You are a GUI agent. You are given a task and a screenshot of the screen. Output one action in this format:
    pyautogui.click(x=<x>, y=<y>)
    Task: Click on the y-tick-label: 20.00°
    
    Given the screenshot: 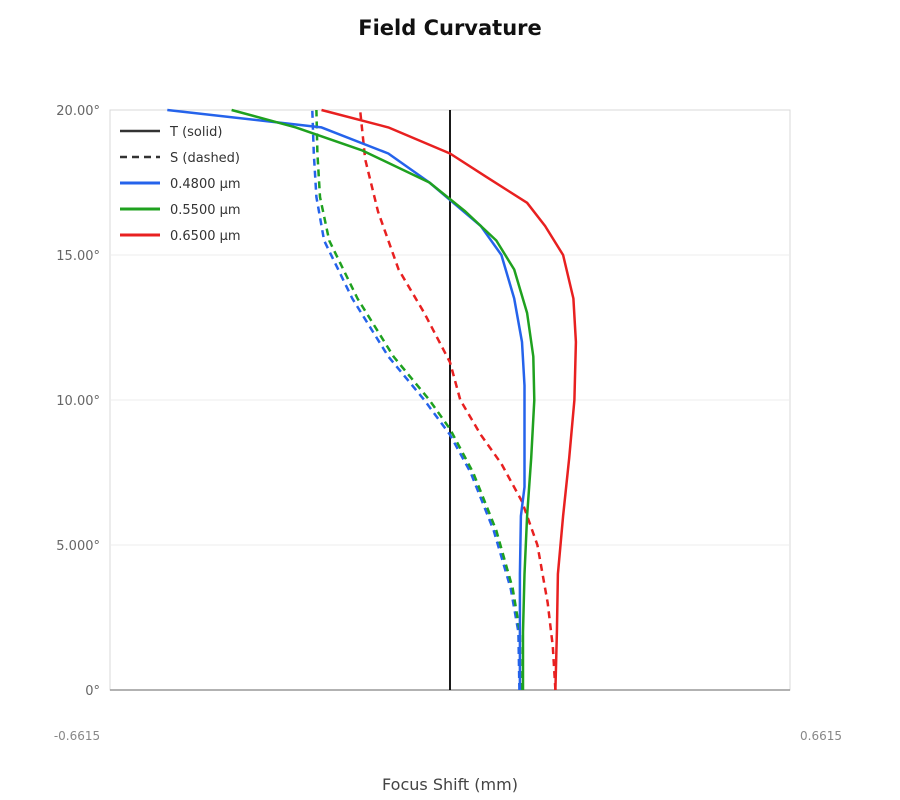 What is the action you would take?
    pyautogui.click(x=78, y=111)
    